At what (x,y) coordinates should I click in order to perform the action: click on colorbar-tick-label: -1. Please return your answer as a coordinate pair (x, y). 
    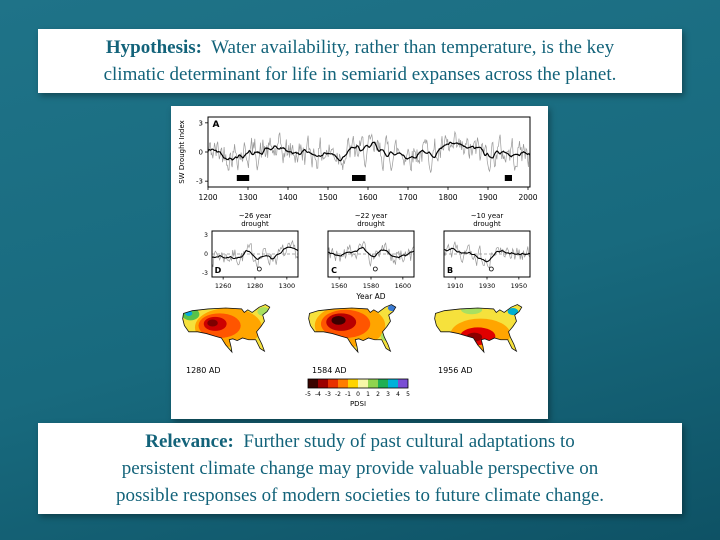
    Looking at the image, I should click on (348, 394).